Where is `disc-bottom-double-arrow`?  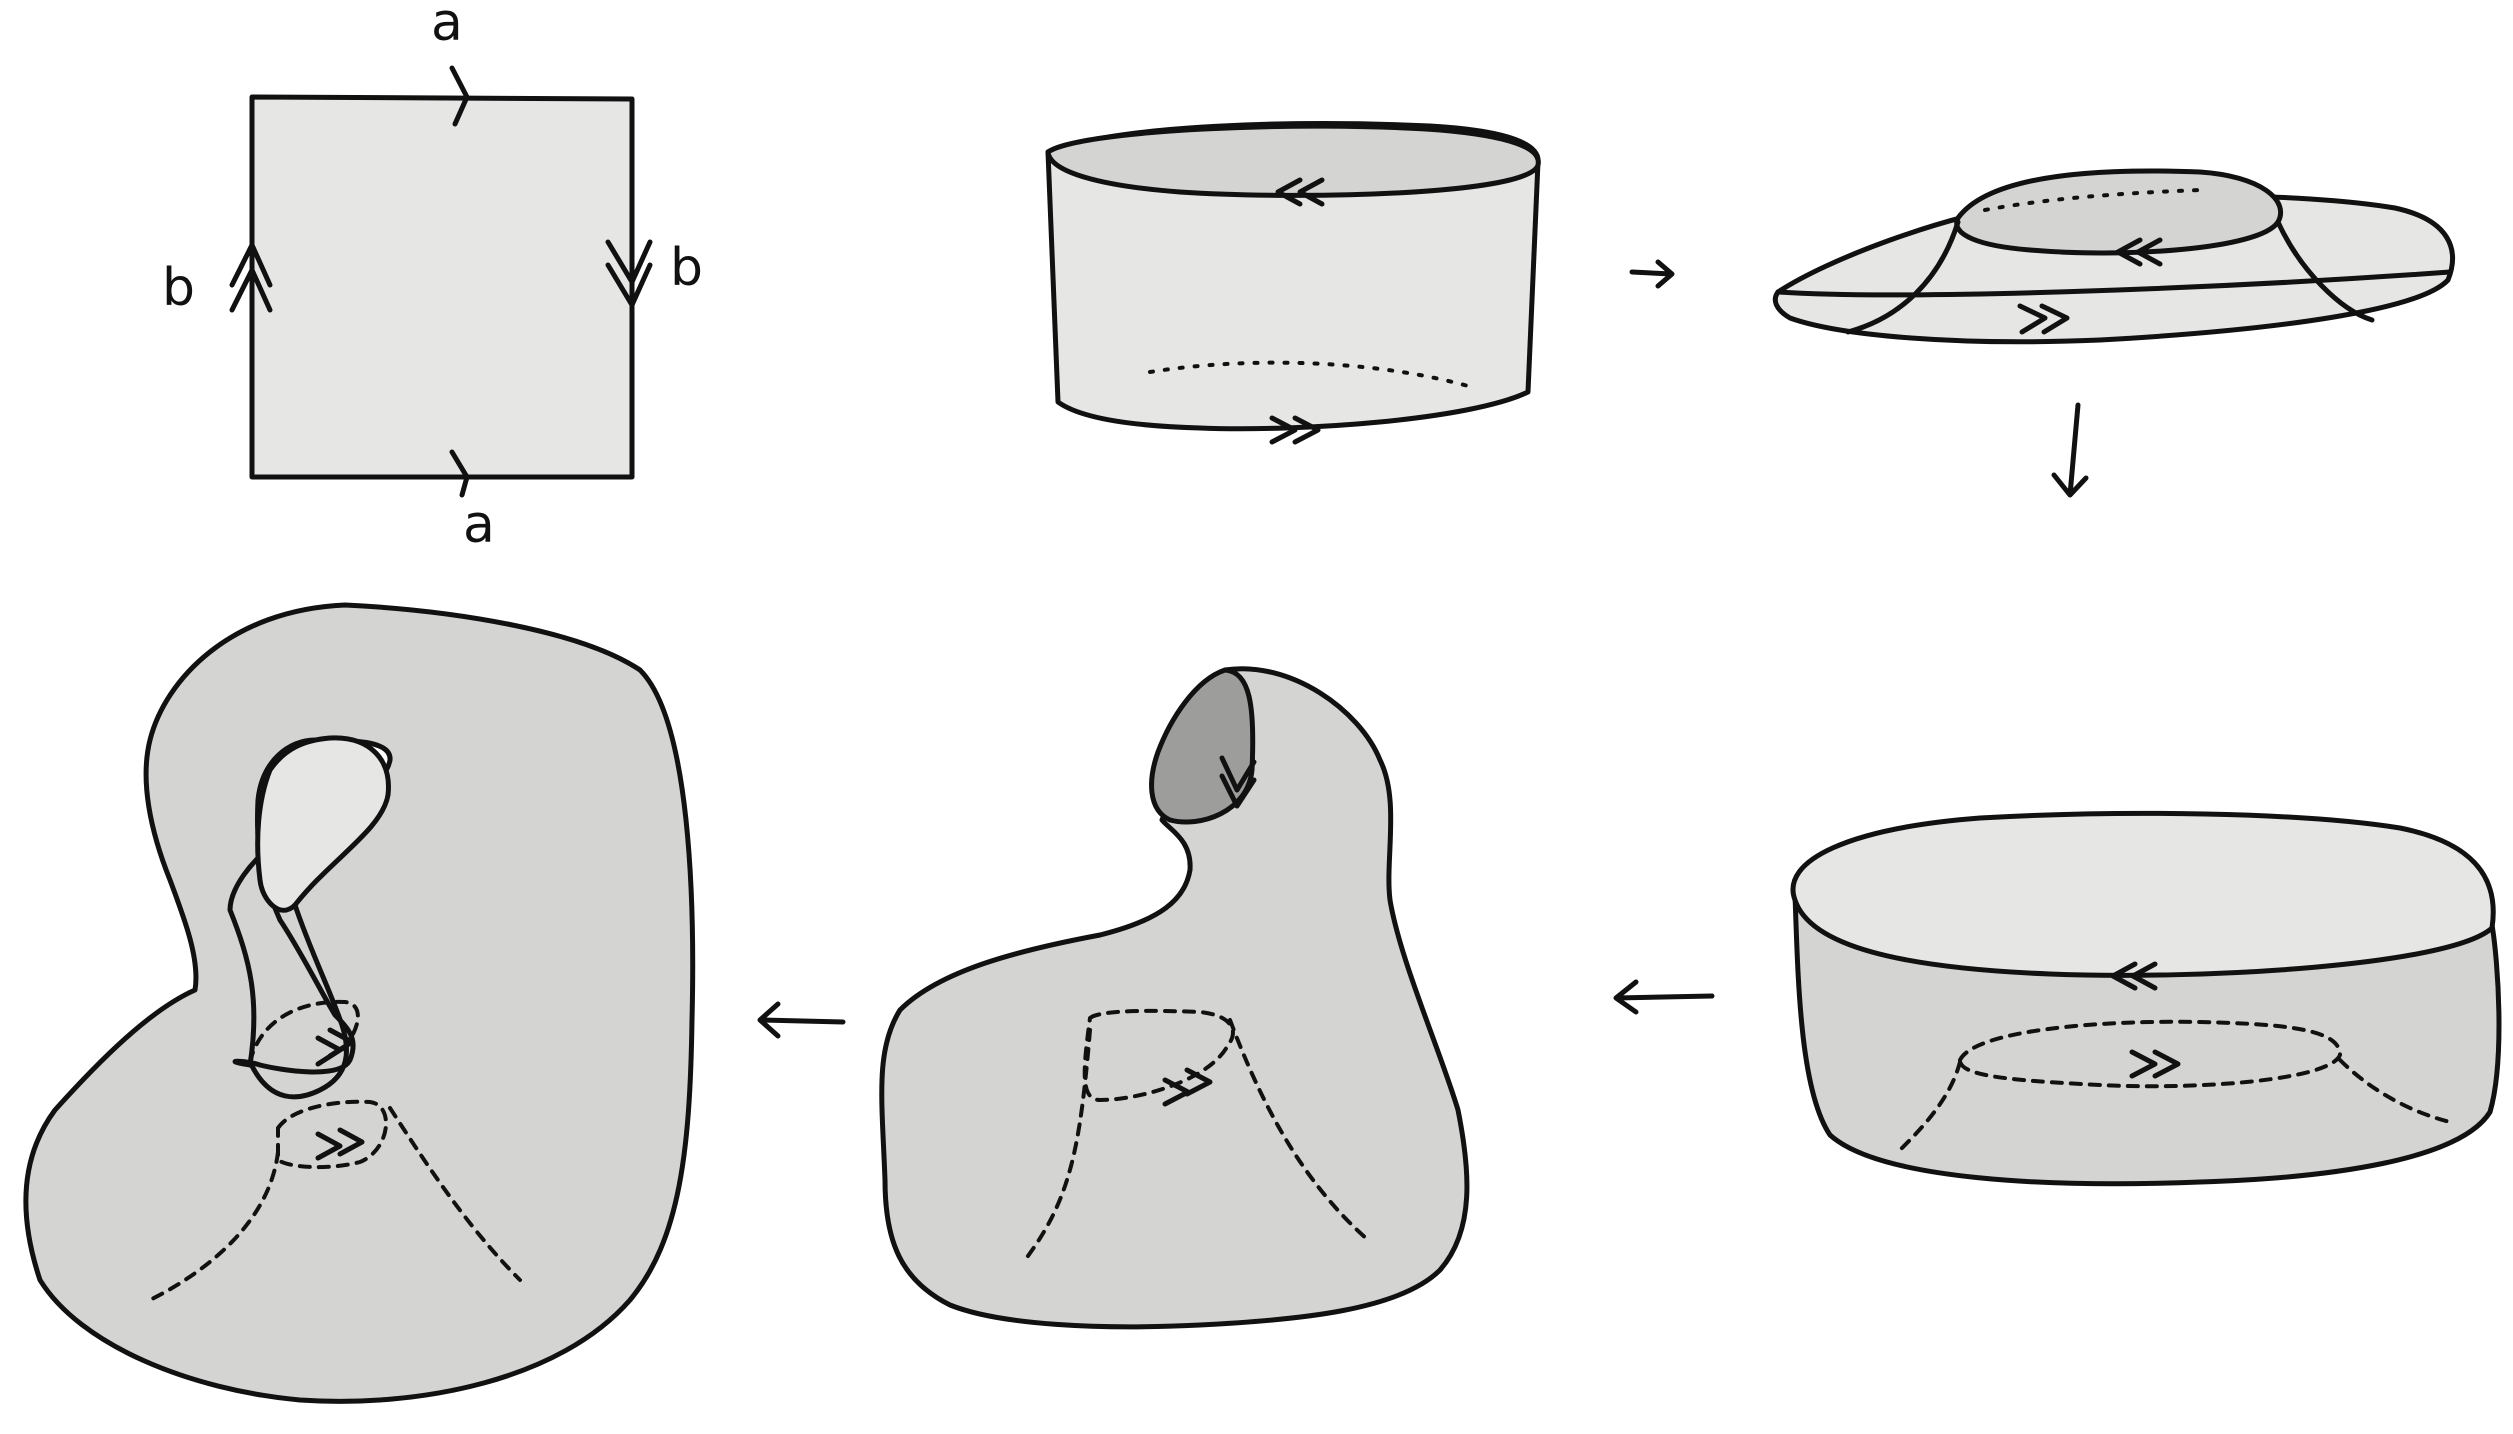
disc-bottom-double-arrow is located at coordinates (2043, 319).